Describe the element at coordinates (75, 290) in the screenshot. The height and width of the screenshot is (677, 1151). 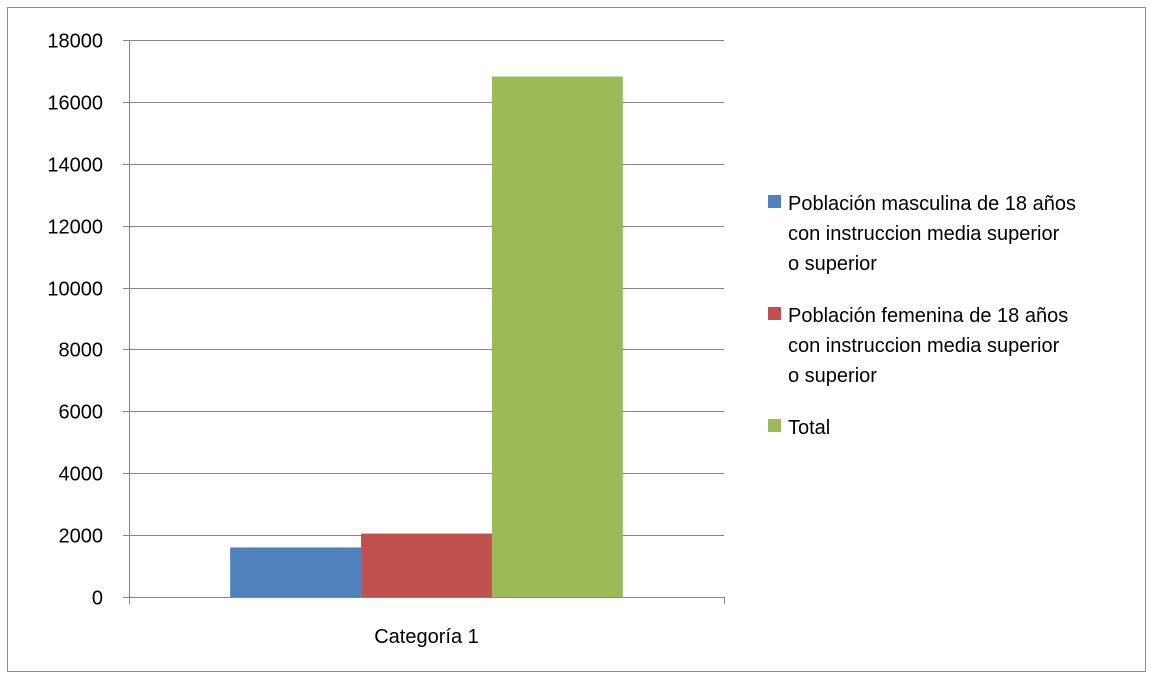
I see `y-tick-label: 10000` at that location.